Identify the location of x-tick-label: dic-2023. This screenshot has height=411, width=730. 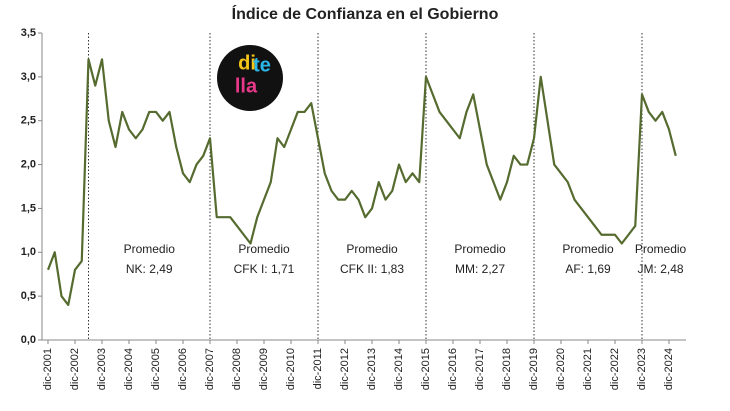
(642, 369).